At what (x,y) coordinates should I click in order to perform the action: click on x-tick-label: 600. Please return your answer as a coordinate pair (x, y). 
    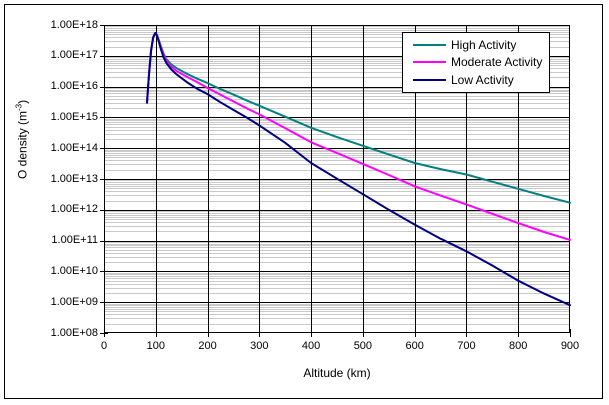
    Looking at the image, I should click on (414, 346).